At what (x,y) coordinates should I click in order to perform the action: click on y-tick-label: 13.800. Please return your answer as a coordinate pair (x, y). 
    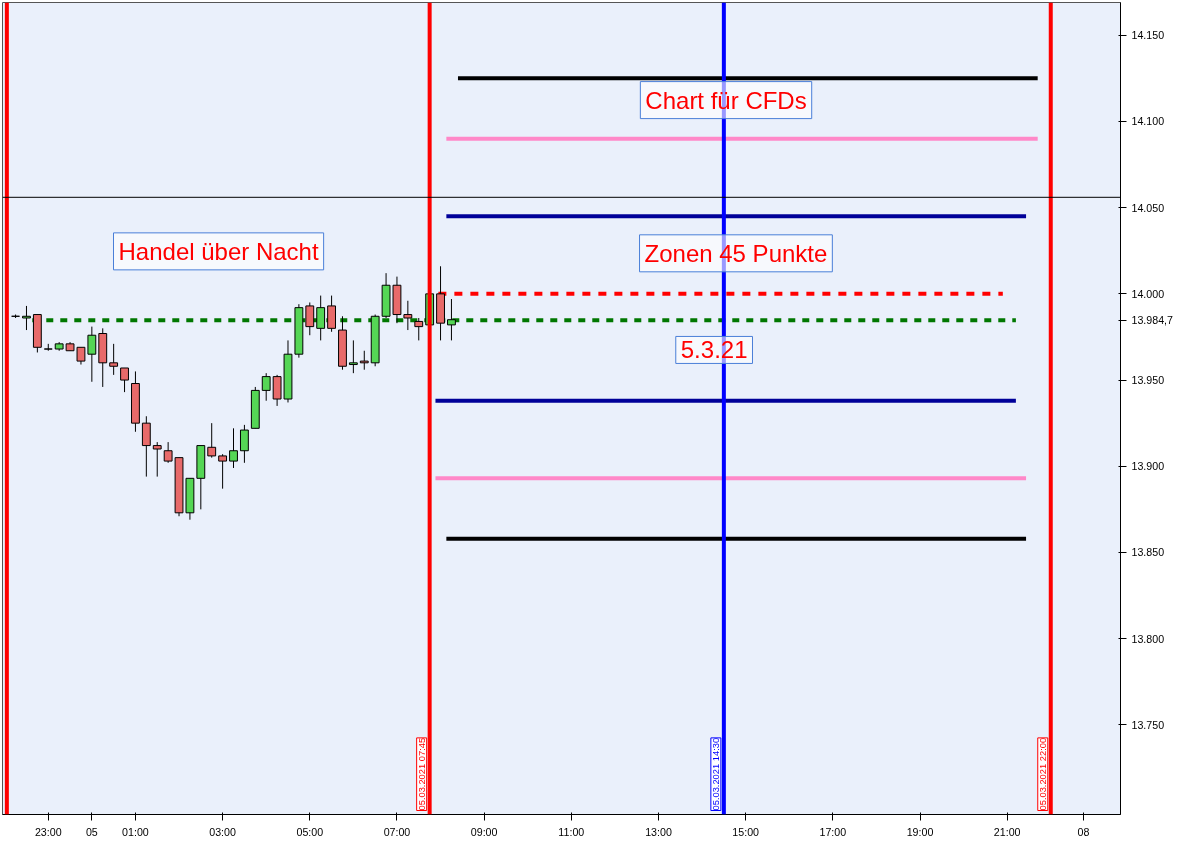
    Looking at the image, I should click on (1148, 638).